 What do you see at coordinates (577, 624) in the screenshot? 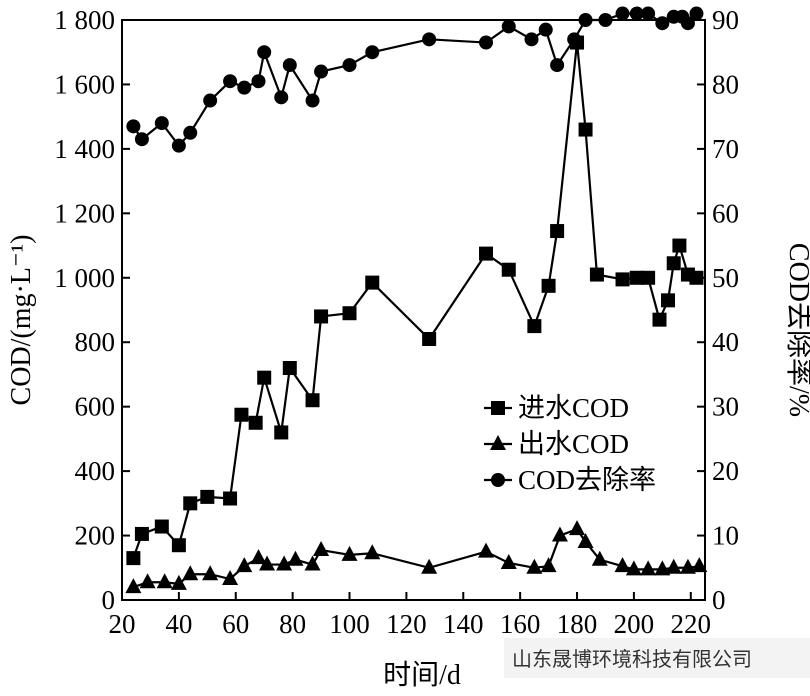
I see `x-tick-label: 180` at bounding box center [577, 624].